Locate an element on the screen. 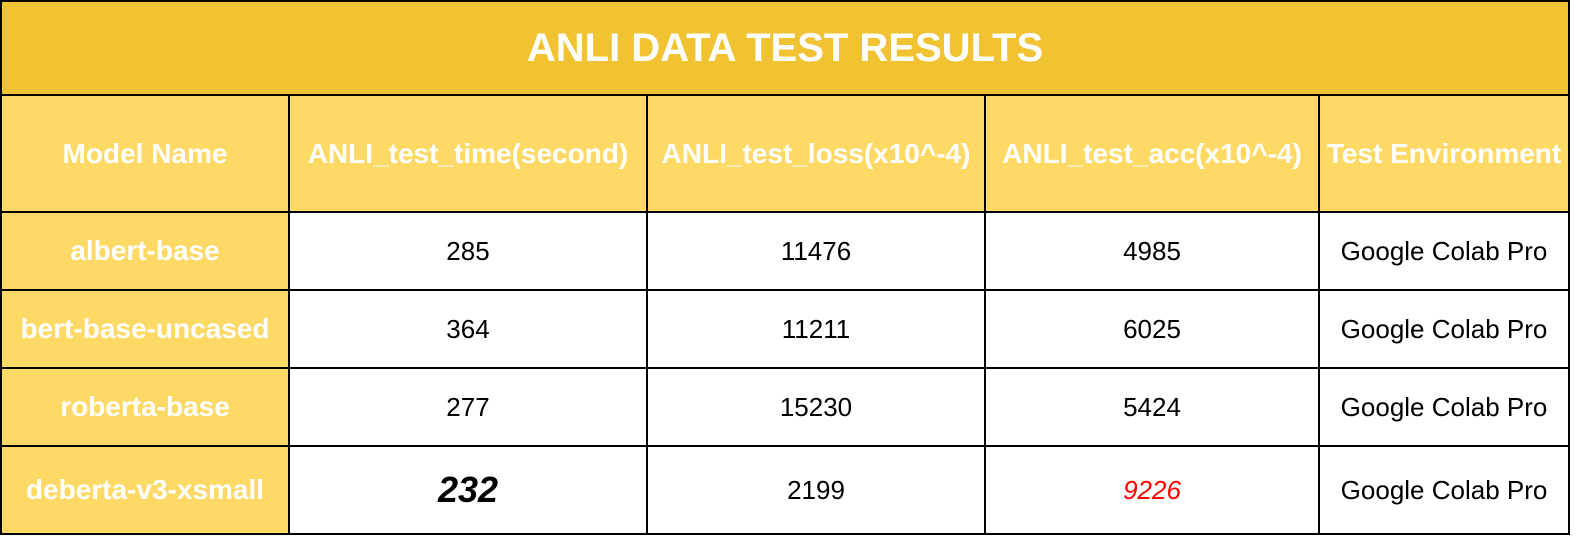 This screenshot has height=538, width=1587. test-time-cell: 277 is located at coordinates (468, 407).